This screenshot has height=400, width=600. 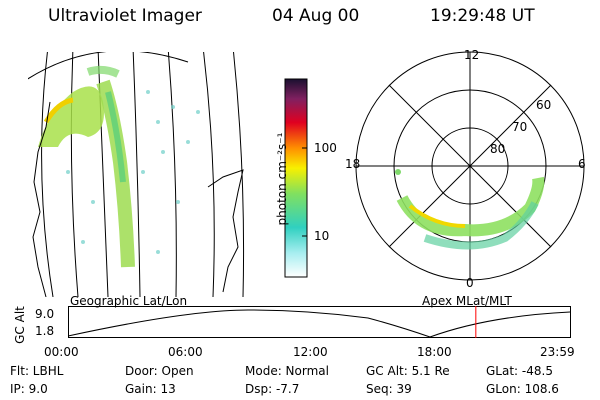 I want to click on geographic-caption: Geographic Lat/Lon, so click(x=129, y=301).